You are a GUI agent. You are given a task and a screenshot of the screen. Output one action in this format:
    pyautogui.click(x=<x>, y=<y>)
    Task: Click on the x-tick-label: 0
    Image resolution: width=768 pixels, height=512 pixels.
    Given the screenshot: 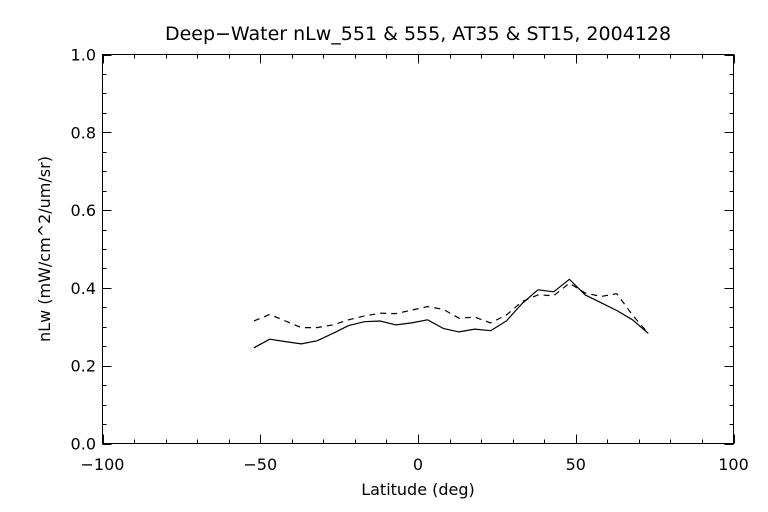 What is the action you would take?
    pyautogui.click(x=418, y=464)
    